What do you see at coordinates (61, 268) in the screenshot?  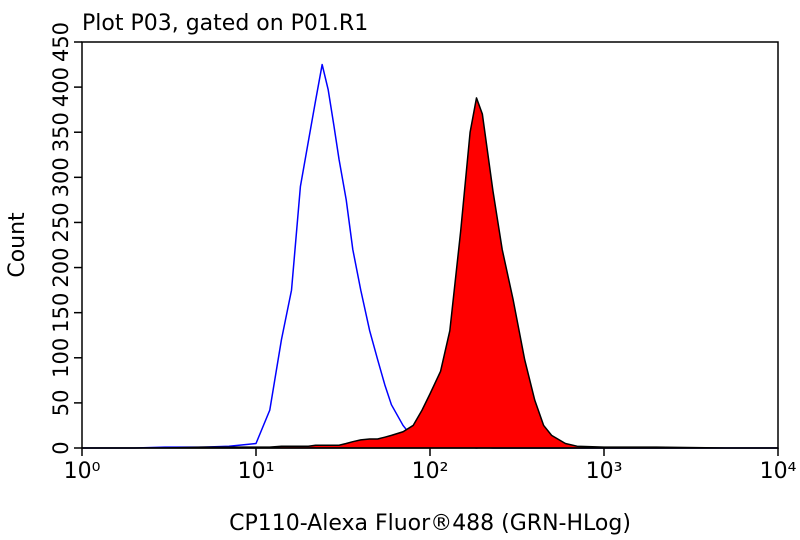 I see `y-tick-label: 200` at bounding box center [61, 268].